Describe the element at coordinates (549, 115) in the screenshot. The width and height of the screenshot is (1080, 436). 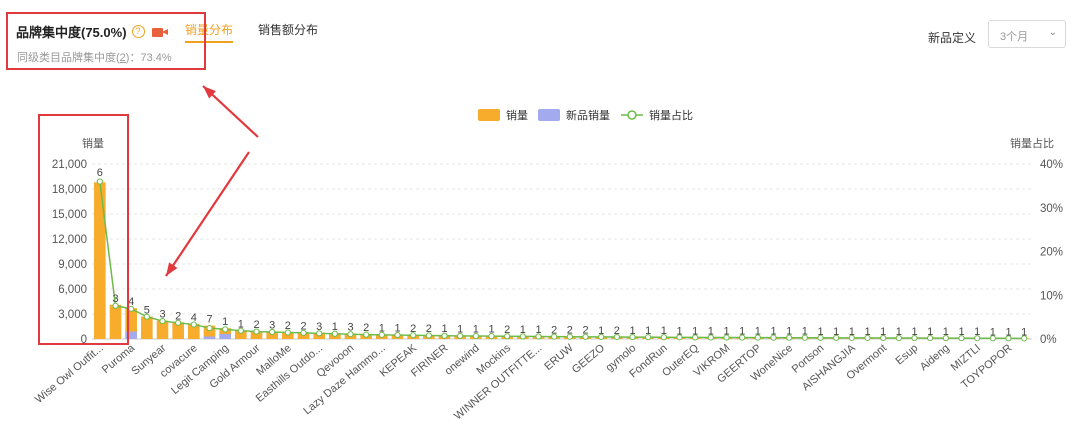
I see `legend-swatch-new-sales` at that location.